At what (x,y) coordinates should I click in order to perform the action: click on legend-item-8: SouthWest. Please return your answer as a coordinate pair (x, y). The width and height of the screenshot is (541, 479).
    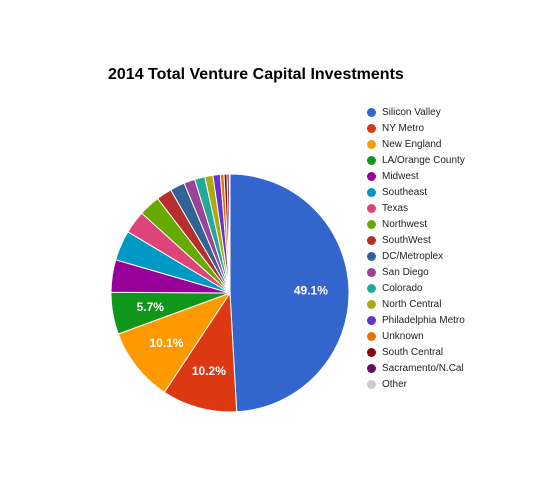
    Looking at the image, I should click on (416, 240).